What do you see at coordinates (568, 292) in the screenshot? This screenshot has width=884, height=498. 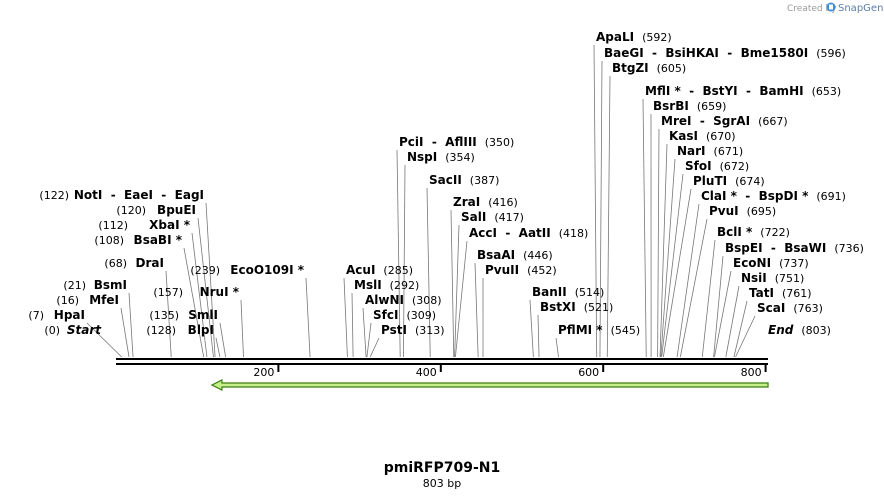 I see `site-banii: BanII (514)` at bounding box center [568, 292].